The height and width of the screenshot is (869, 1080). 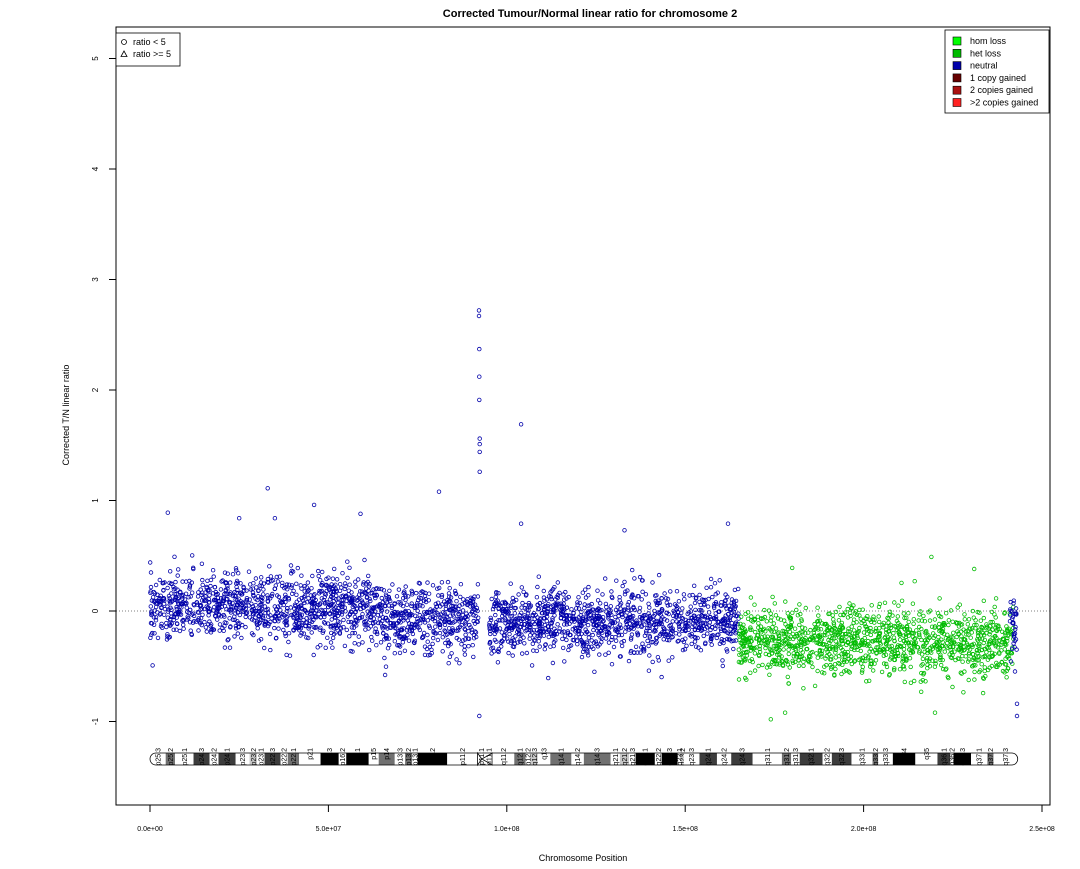 What do you see at coordinates (692, 757) in the screenshot?
I see `band-label: q23.3` at bounding box center [692, 757].